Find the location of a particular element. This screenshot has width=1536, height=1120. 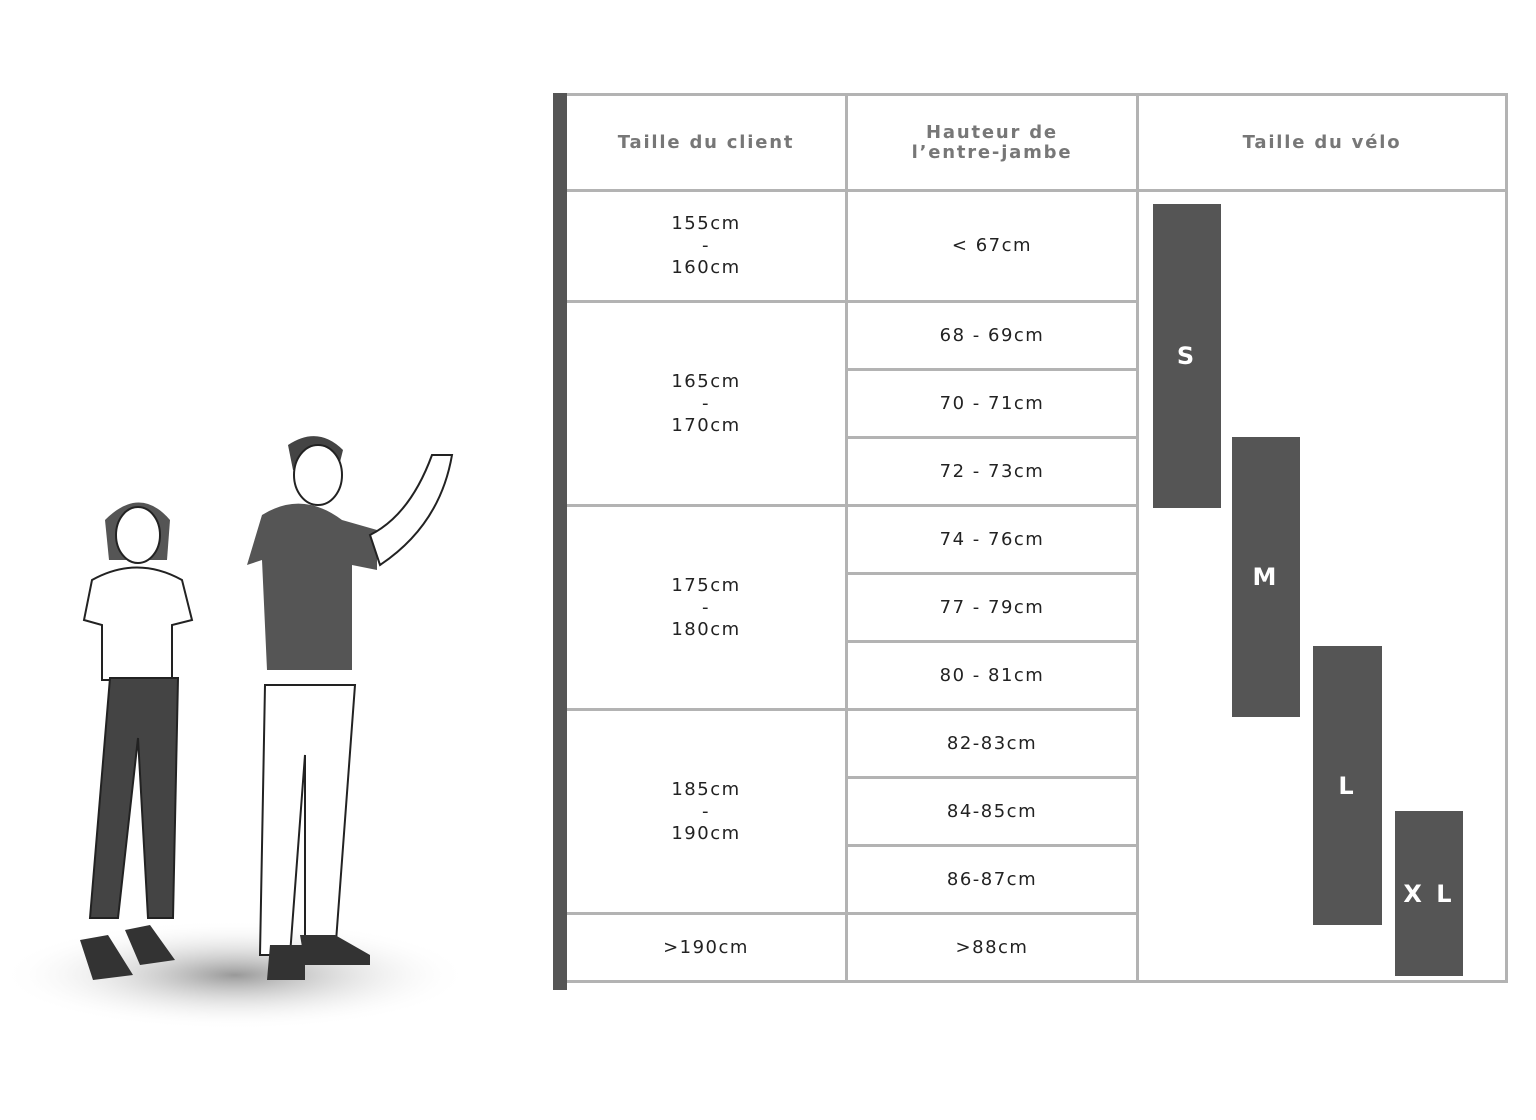

client-size-cell: 185cm -190cm is located at coordinates (706, 811).